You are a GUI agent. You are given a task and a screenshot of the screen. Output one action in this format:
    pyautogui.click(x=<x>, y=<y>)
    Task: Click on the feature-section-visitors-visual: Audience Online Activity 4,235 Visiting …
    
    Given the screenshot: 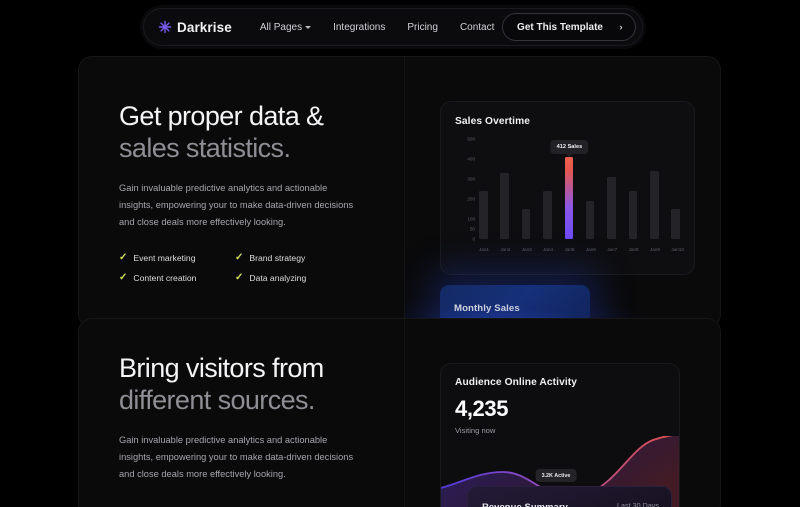 What is the action you would take?
    pyautogui.click(x=562, y=413)
    